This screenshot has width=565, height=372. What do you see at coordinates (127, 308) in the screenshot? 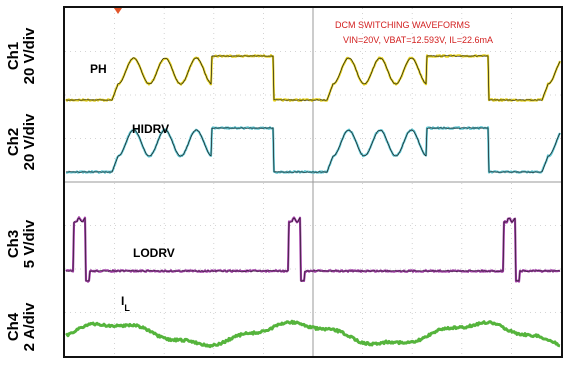
I see `trace-label-il-sub: L` at bounding box center [127, 308].